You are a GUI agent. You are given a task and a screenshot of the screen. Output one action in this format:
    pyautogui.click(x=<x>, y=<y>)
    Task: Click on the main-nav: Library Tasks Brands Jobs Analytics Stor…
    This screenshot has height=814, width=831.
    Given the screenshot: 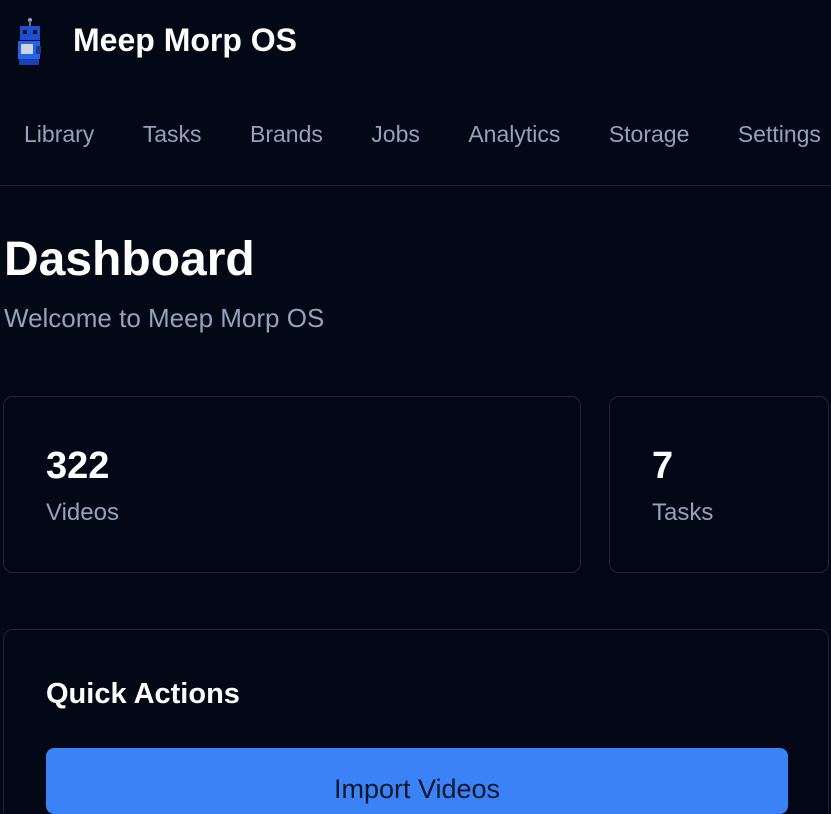 What is the action you would take?
    pyautogui.click(x=415, y=135)
    